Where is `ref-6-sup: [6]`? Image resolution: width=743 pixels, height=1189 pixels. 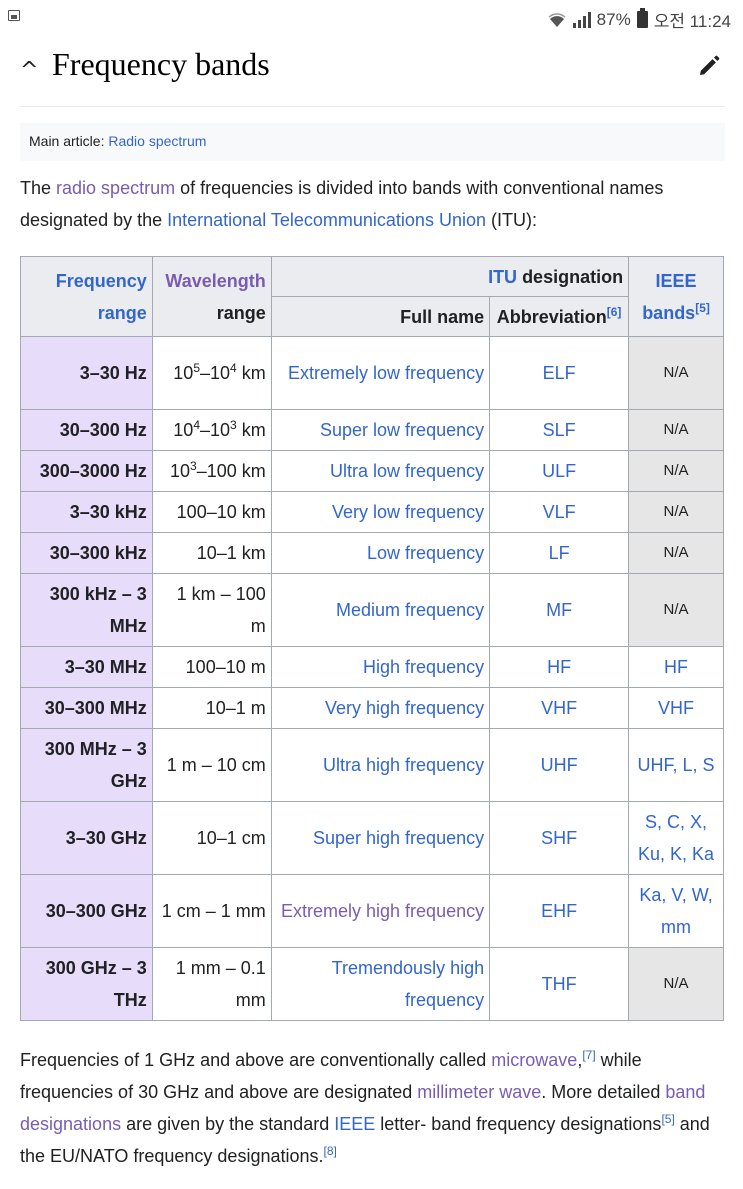
ref-6-sup: [6] is located at coordinates (614, 311).